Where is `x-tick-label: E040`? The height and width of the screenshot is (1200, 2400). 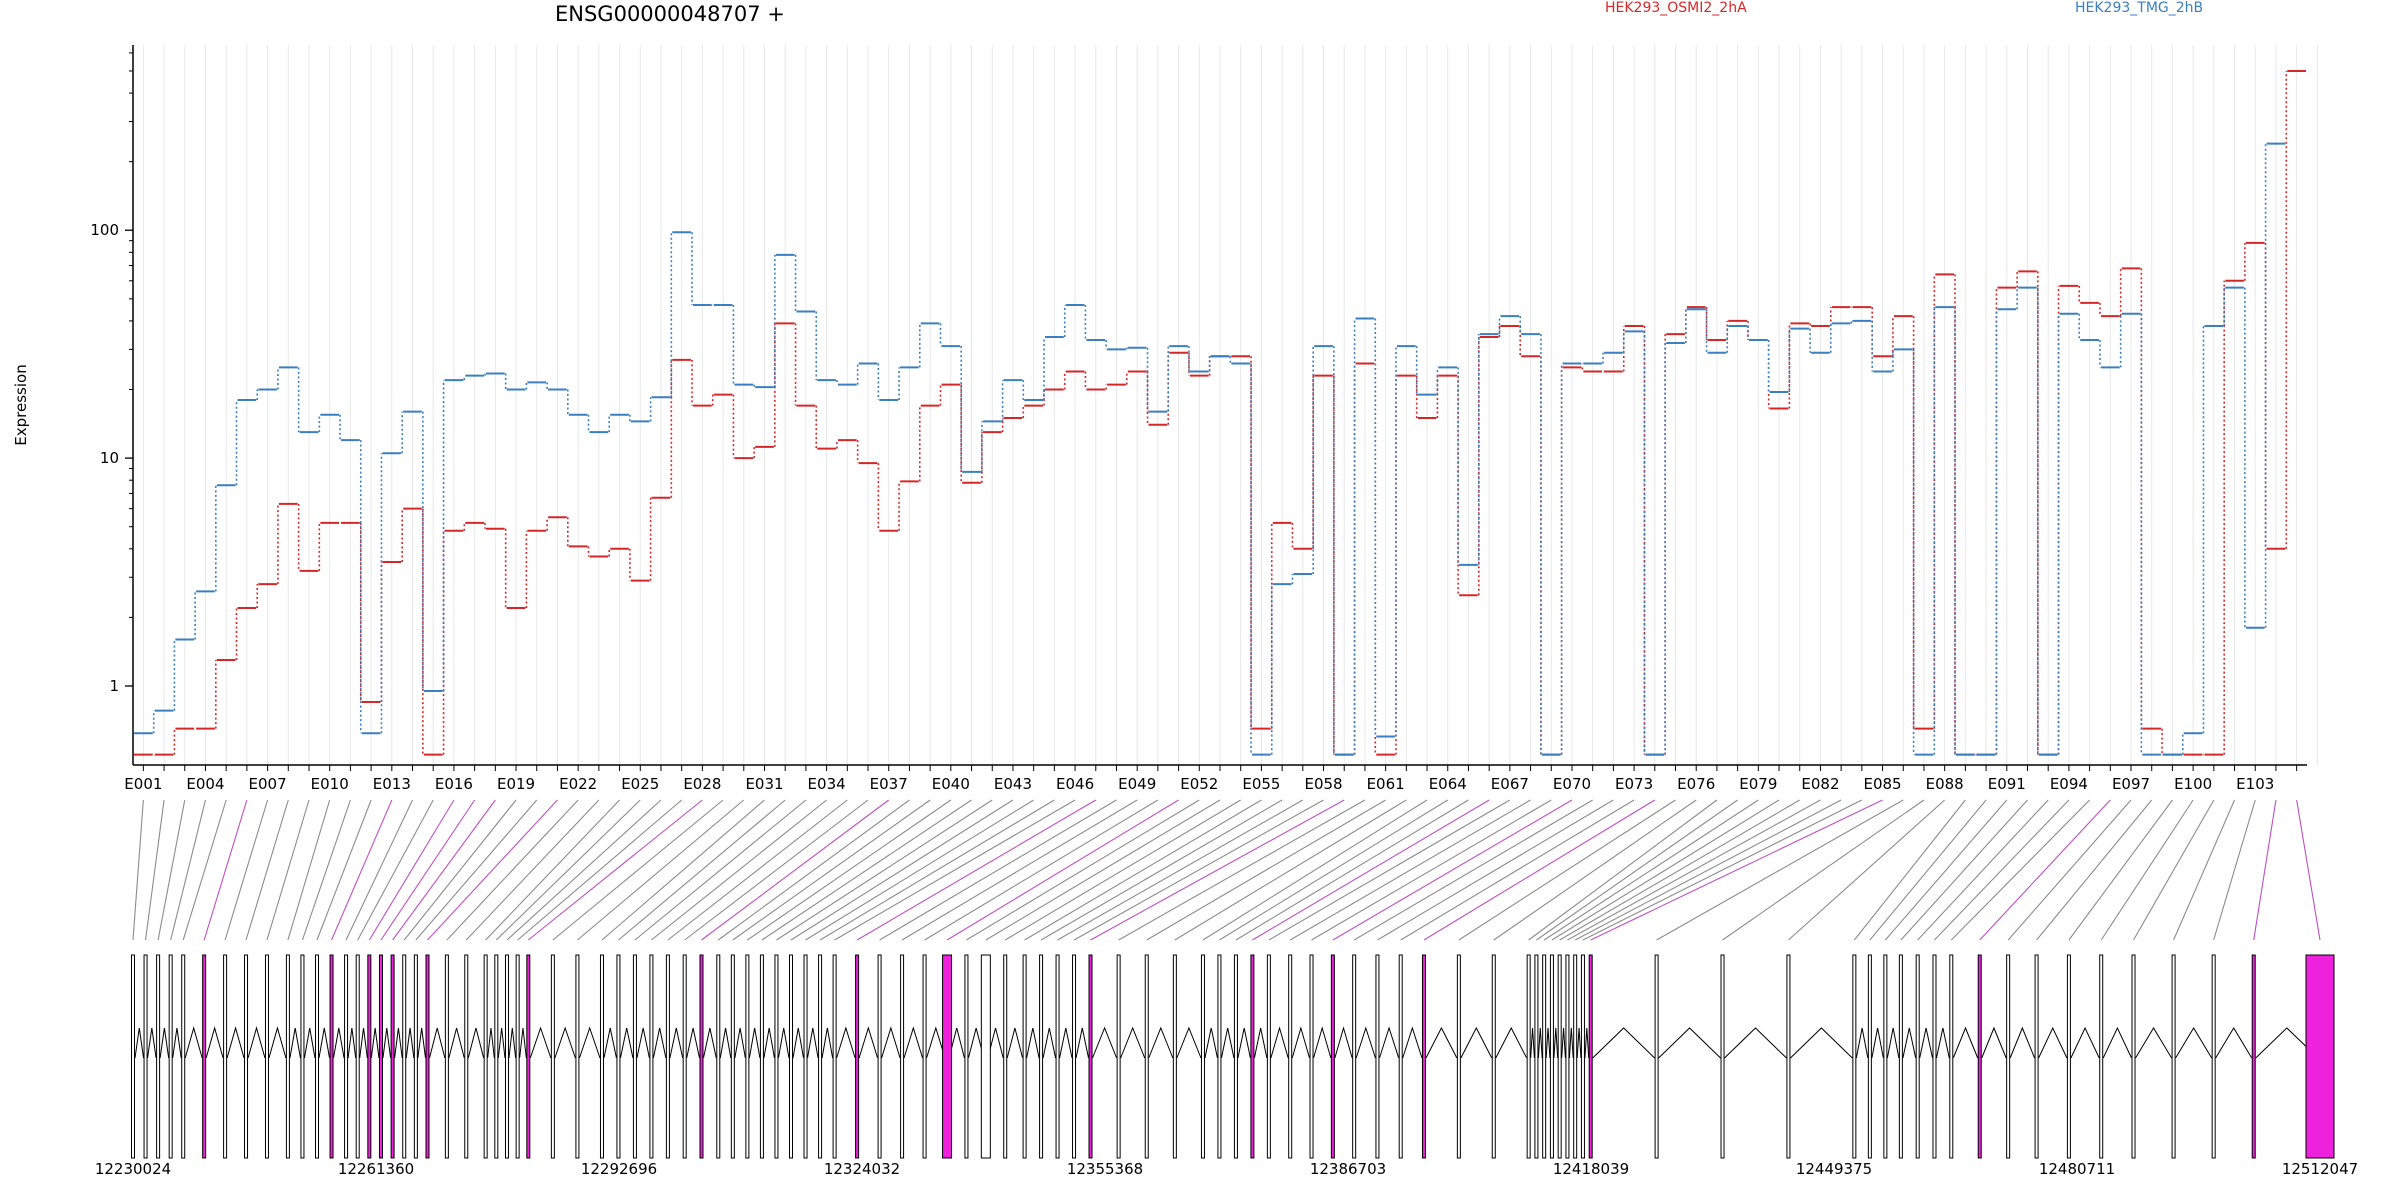 x-tick-label: E040 is located at coordinates (951, 784).